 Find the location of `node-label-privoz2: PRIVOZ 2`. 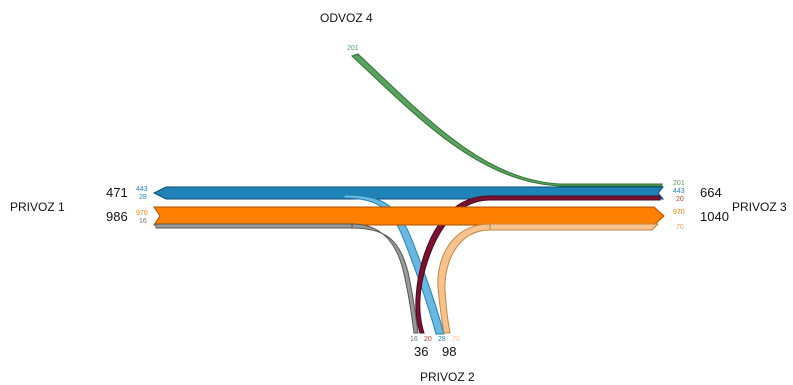

node-label-privoz2: PRIVOZ 2 is located at coordinates (447, 377).